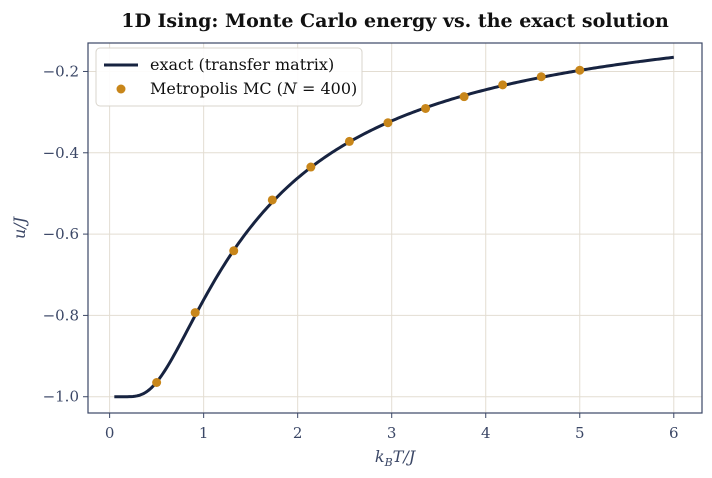 The image size is (712, 478). I want to click on y-axis-label: u/J, so click(19, 227).